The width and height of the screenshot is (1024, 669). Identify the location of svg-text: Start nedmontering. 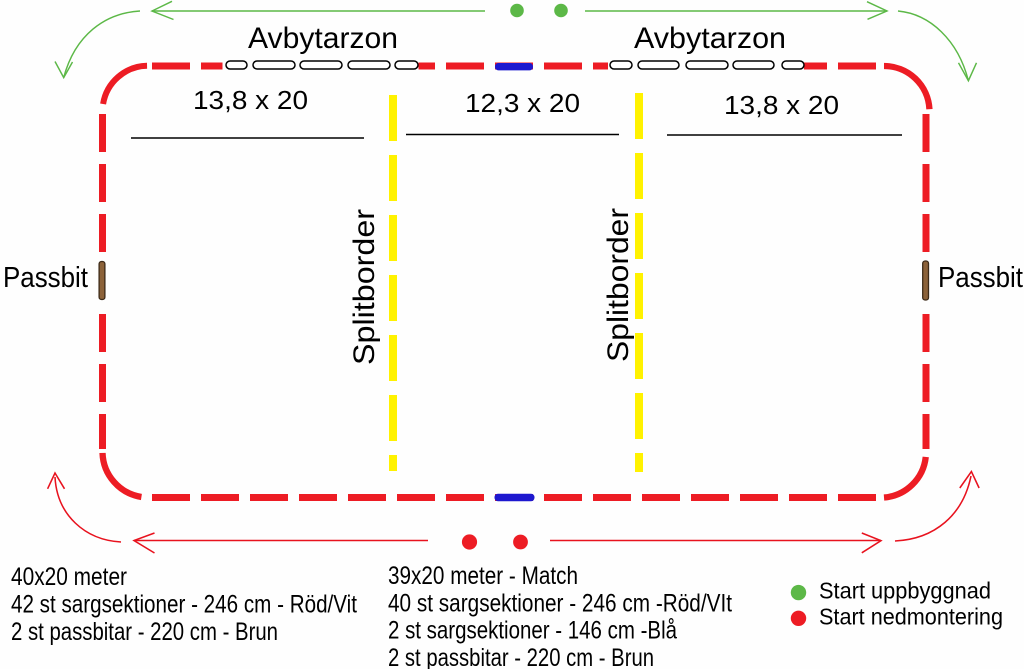
(911, 617).